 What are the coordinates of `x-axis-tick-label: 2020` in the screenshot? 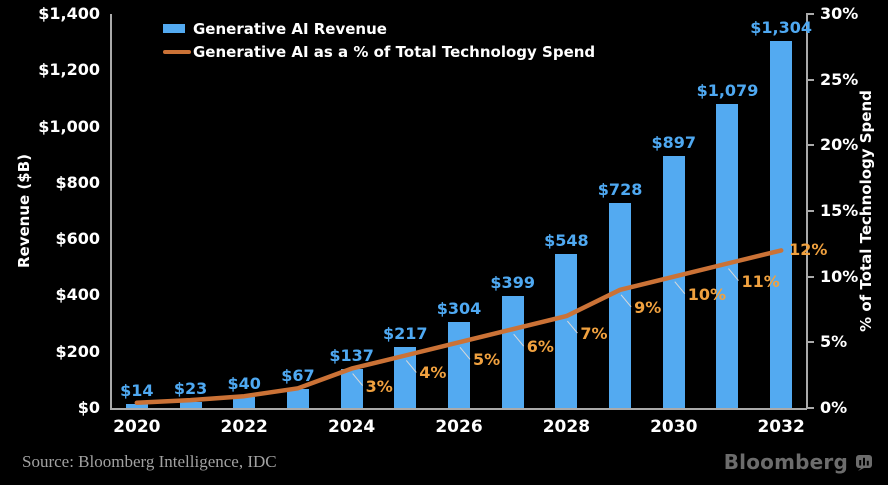 It's located at (137, 427).